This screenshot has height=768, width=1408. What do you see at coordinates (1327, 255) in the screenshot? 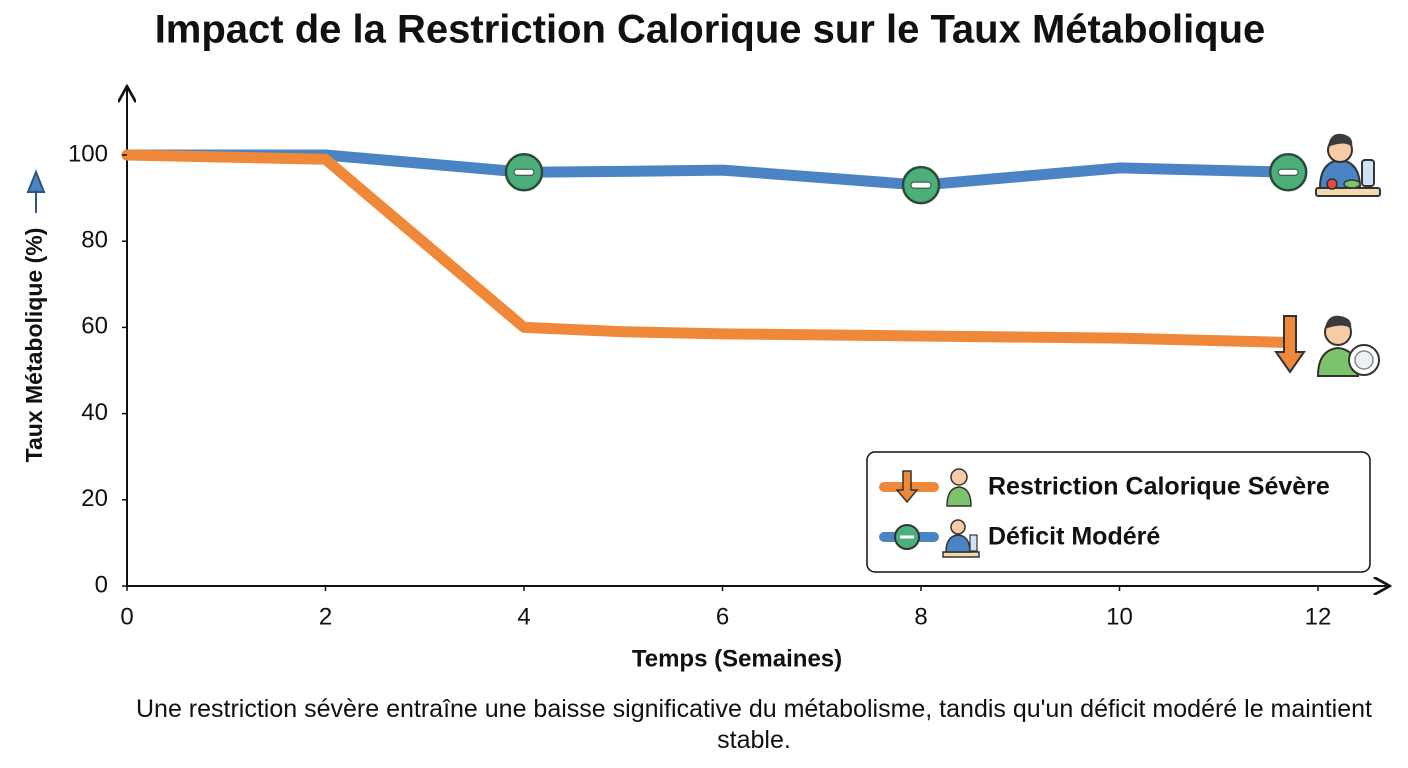
I see `end-icons` at bounding box center [1327, 255].